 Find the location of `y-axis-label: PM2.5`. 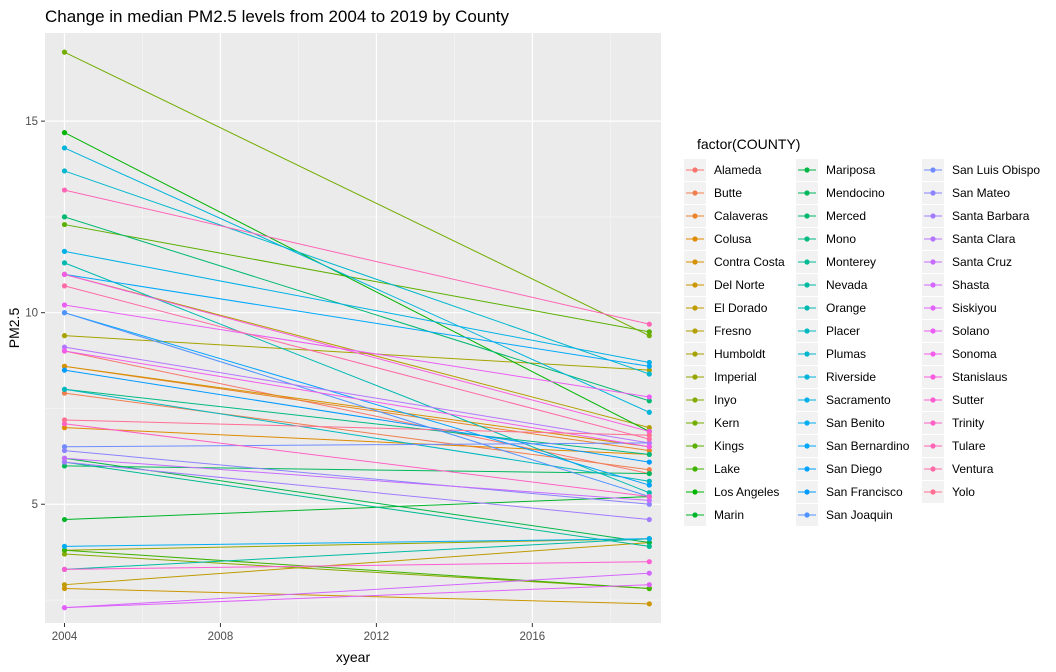

y-axis-label: PM2.5 is located at coordinates (14, 328).